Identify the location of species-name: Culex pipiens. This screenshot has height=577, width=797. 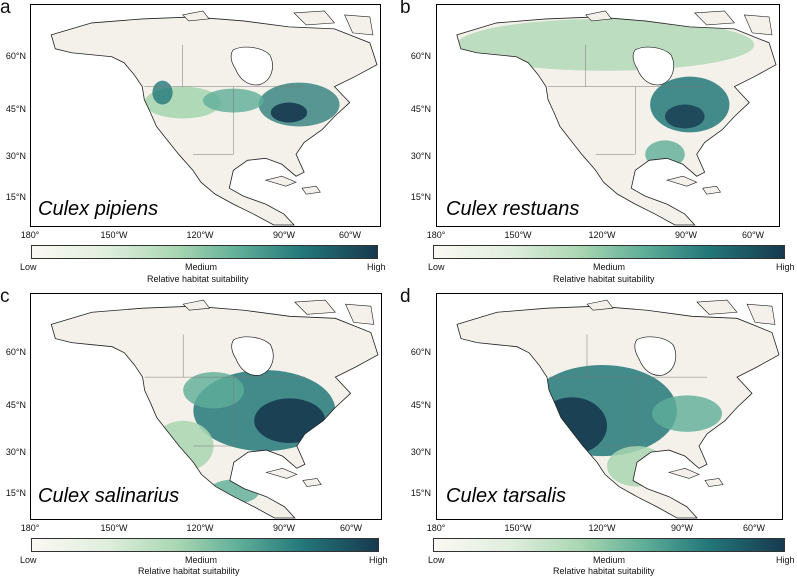
(98, 209).